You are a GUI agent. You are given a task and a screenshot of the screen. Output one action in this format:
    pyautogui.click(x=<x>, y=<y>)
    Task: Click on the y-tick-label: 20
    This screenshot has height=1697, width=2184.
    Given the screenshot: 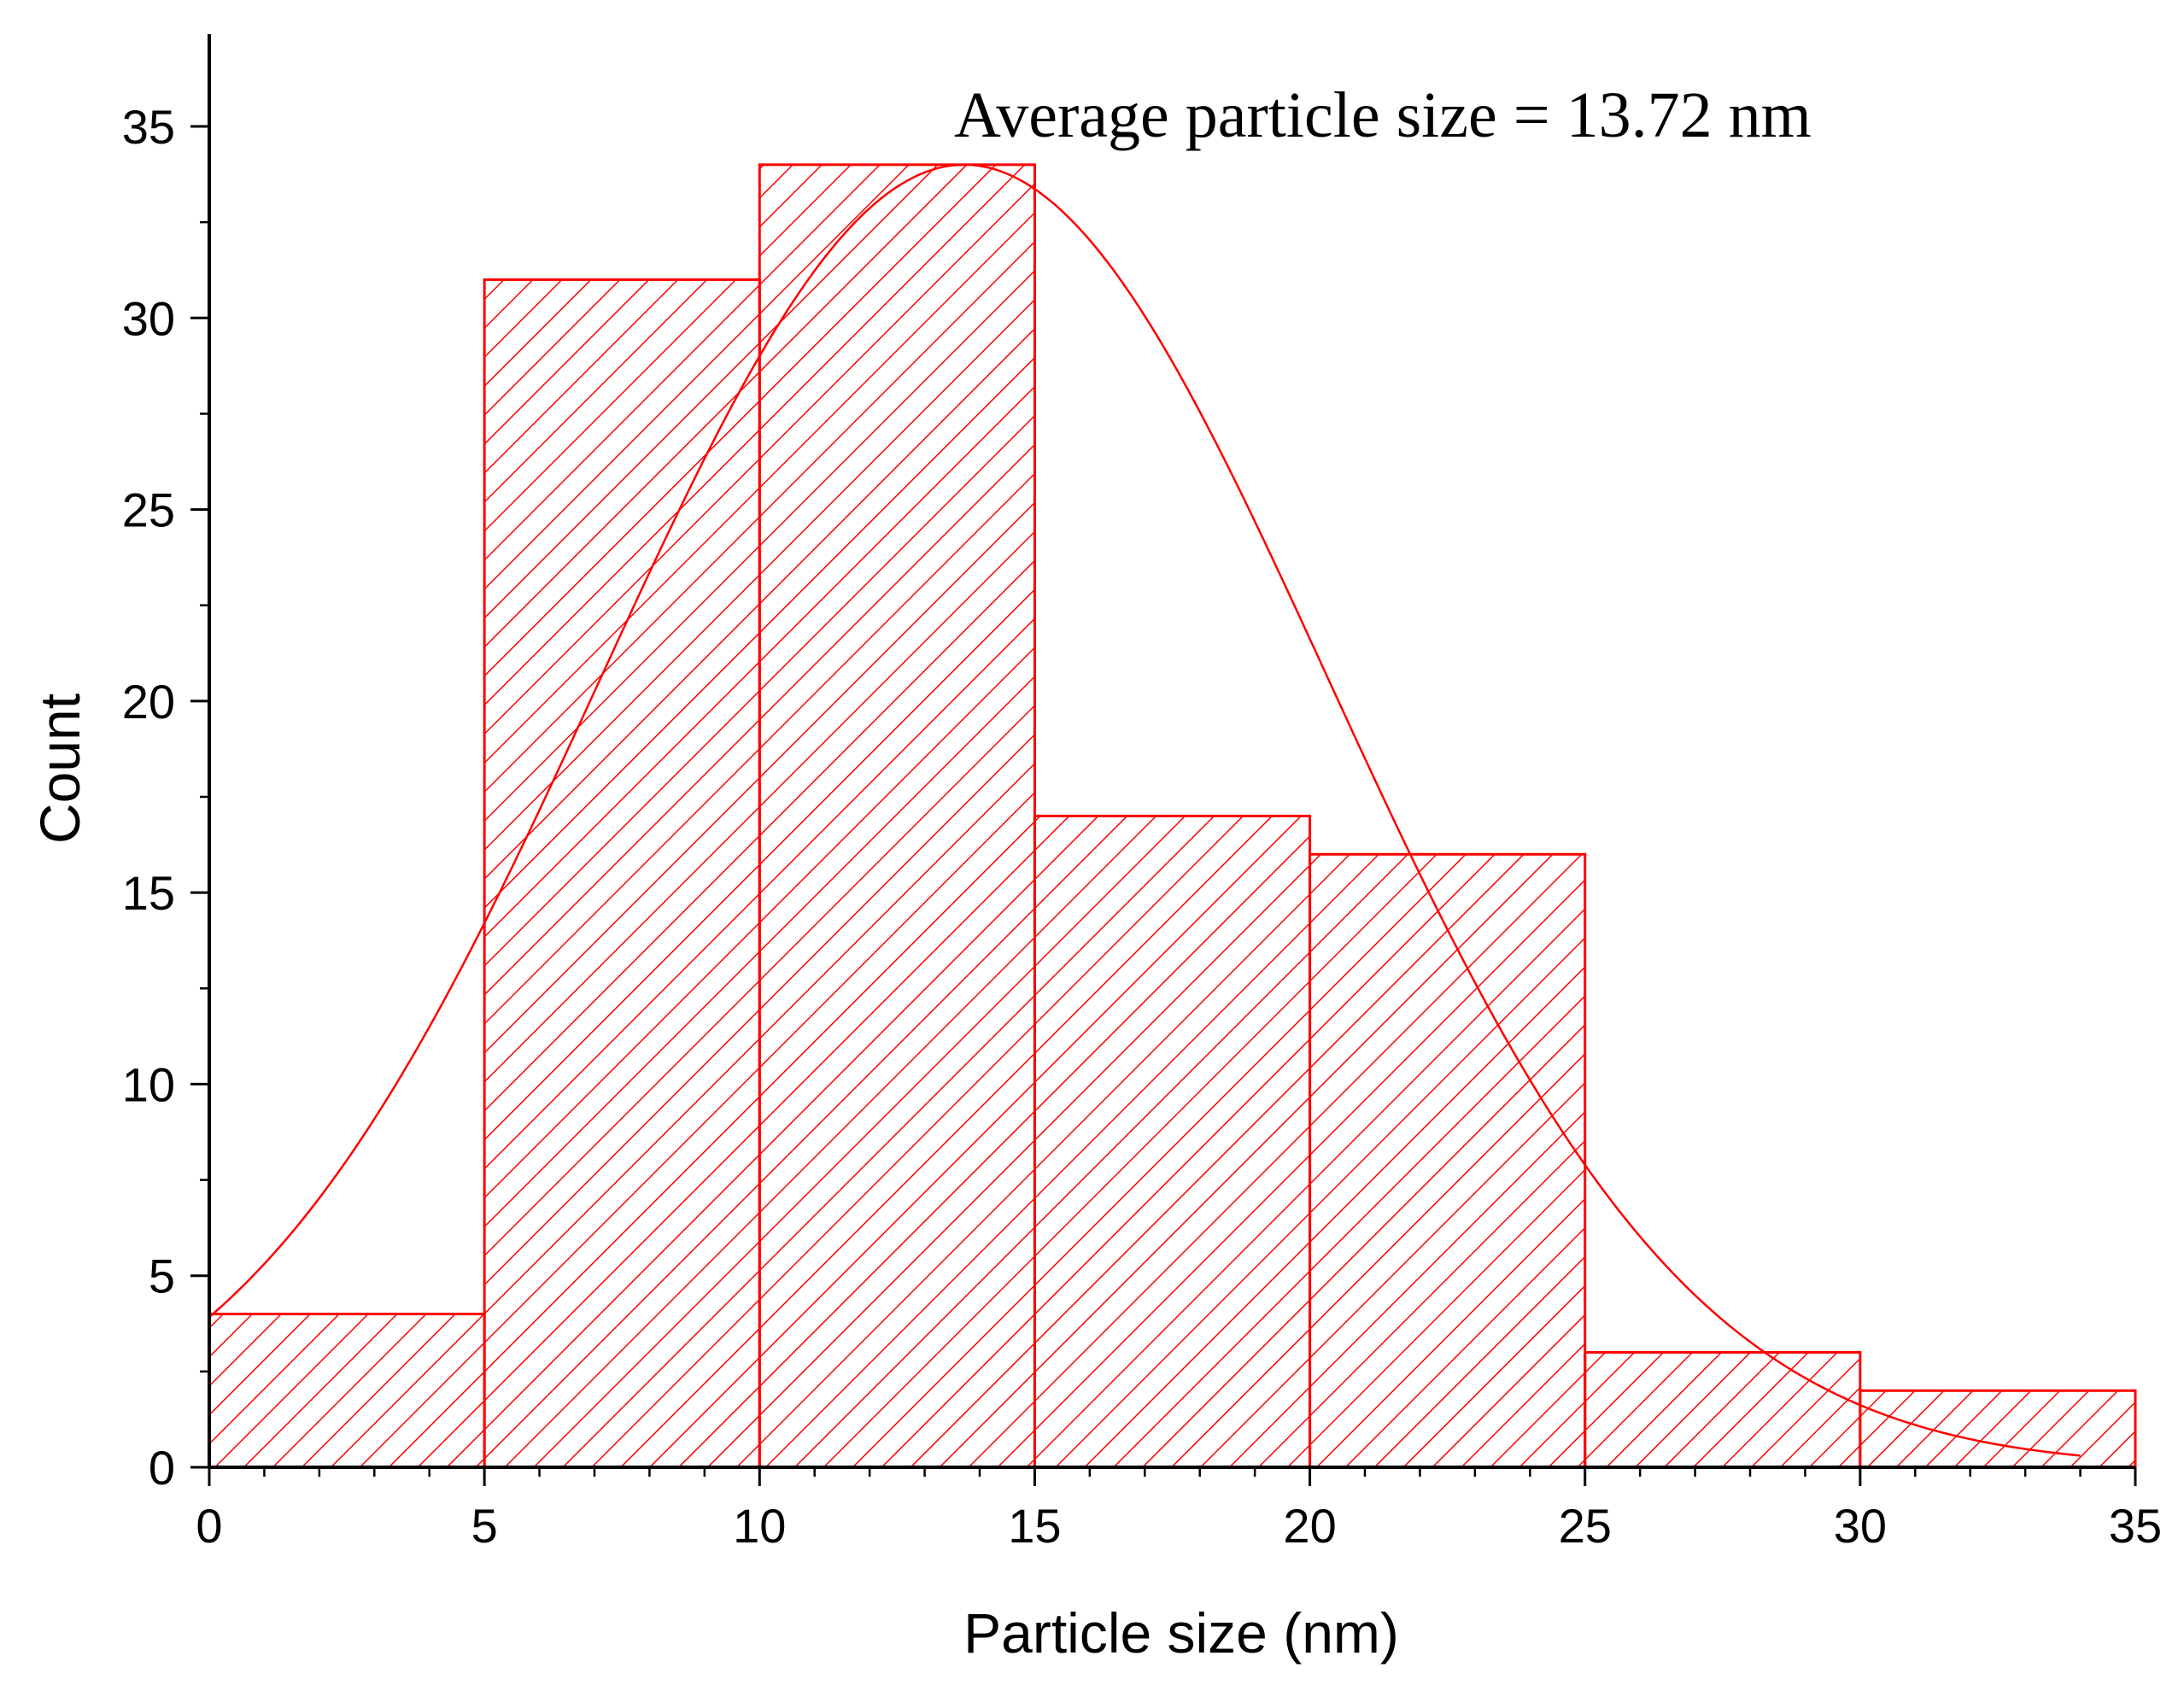 What is the action you would take?
    pyautogui.click(x=148, y=702)
    